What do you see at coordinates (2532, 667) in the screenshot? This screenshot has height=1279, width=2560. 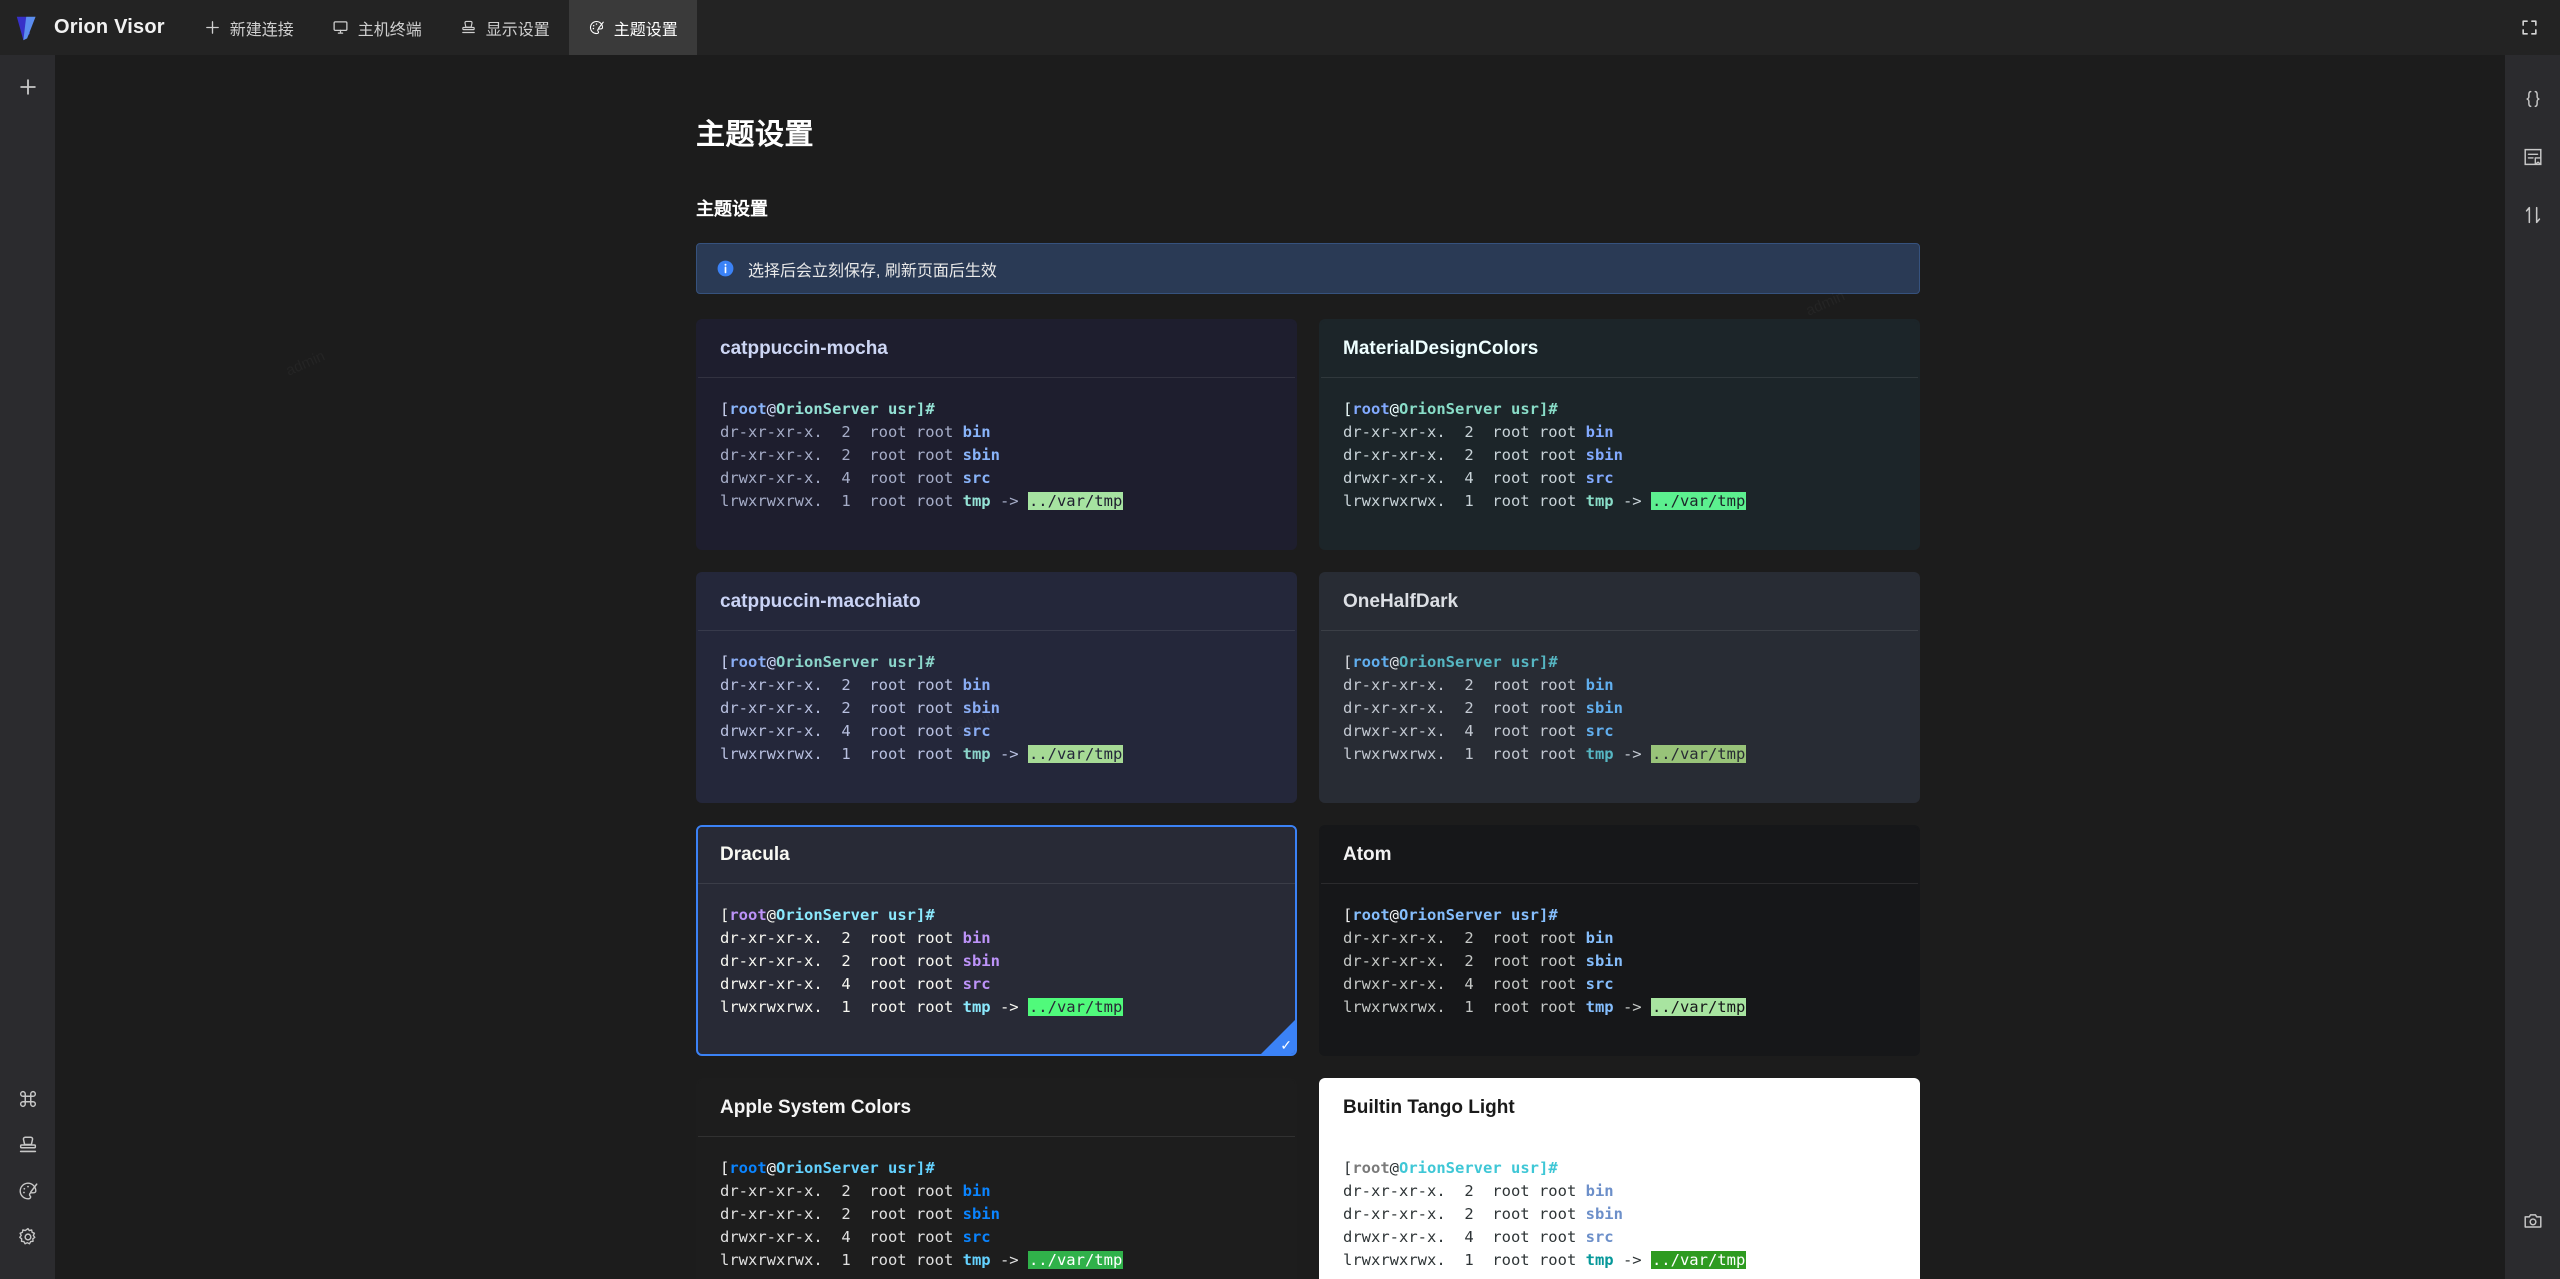 I see `right-sidebar` at bounding box center [2532, 667].